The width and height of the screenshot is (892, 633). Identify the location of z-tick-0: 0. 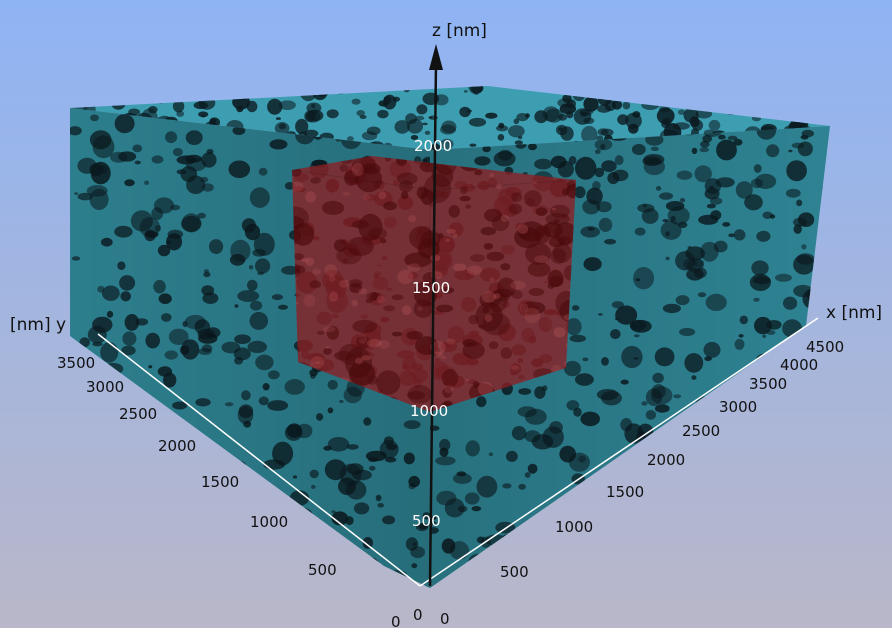
(418, 615).